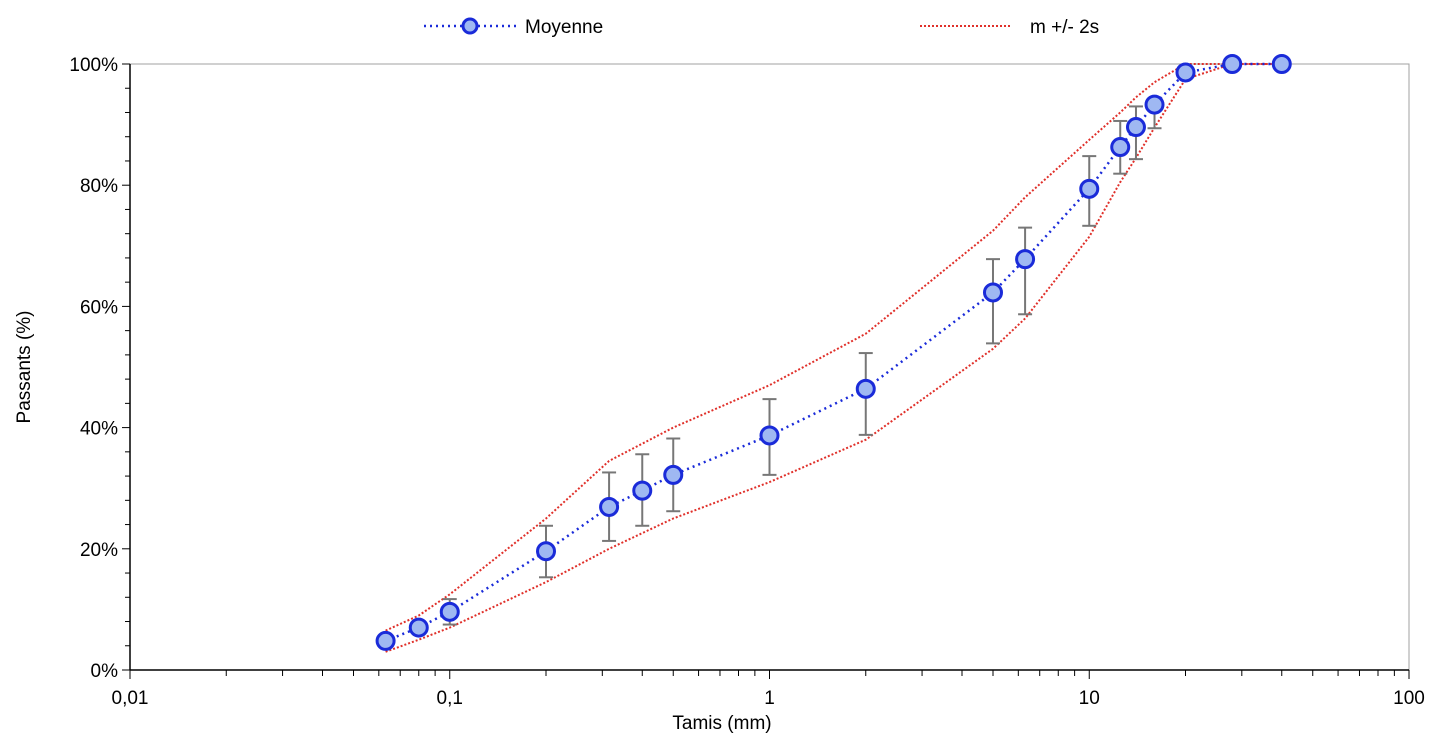 This screenshot has width=1443, height=735. I want to click on y-tick-label: 80%, so click(99, 186).